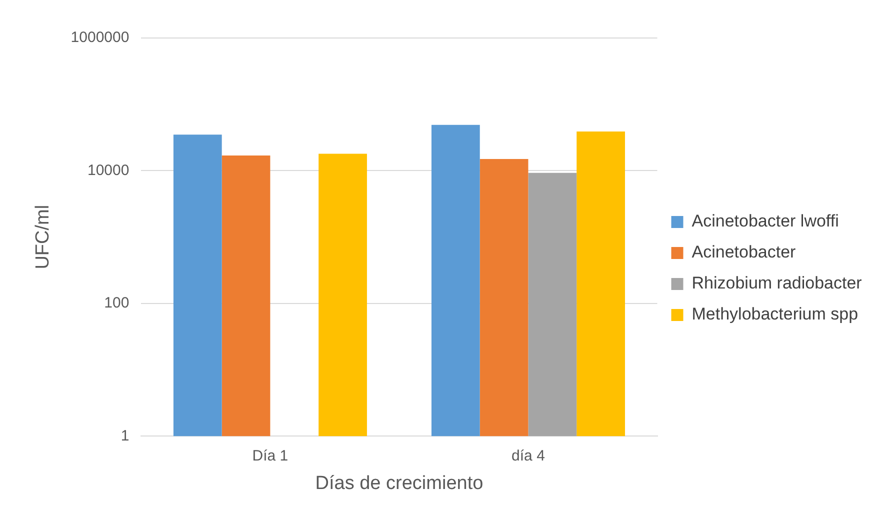 The width and height of the screenshot is (895, 527). Describe the element at coordinates (100, 37) in the screenshot. I see `y-tick-label: 1000000` at that location.